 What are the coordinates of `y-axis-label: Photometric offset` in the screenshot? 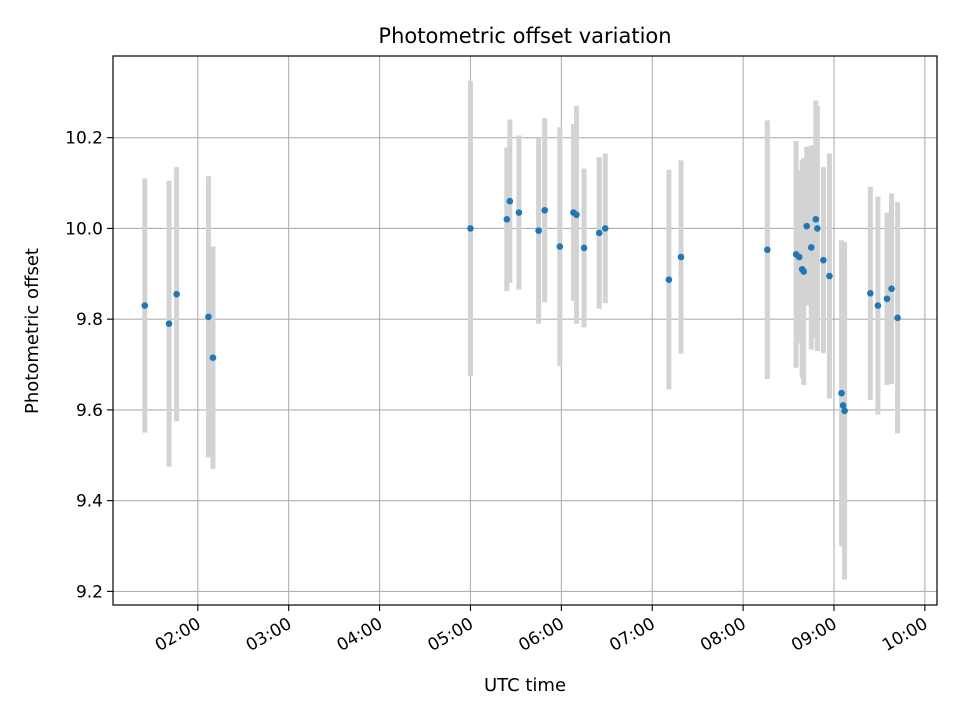 It's located at (32, 331).